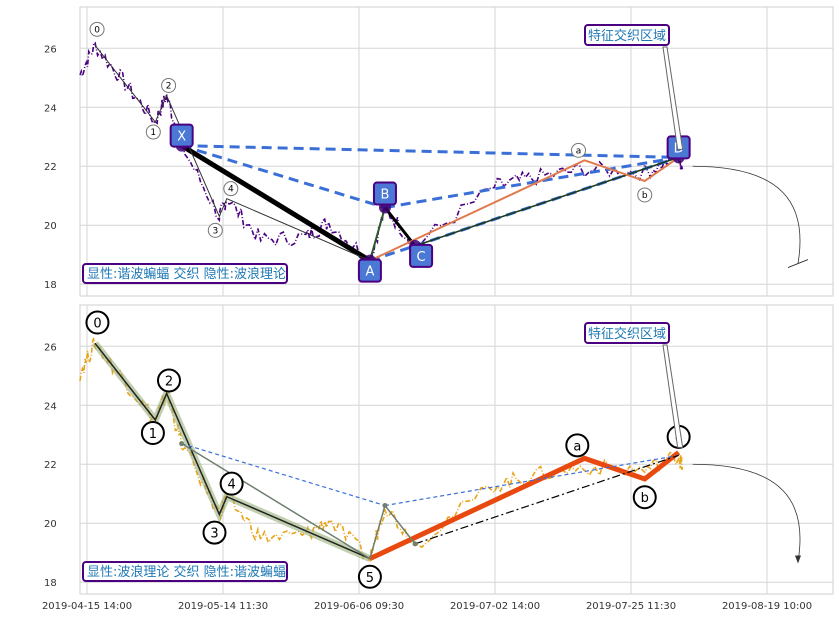 This screenshot has width=839, height=617. I want to click on x-tick-label: 2019-07-02 14:00, so click(495, 606).